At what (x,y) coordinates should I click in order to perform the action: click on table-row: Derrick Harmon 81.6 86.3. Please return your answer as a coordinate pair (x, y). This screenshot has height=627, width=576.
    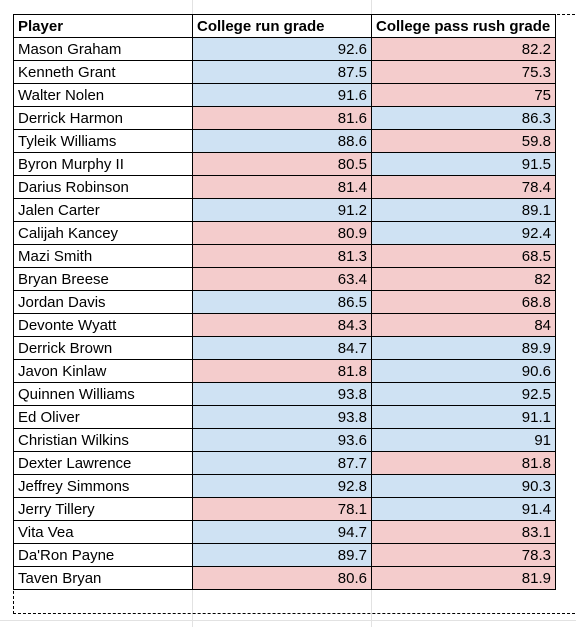
    Looking at the image, I should click on (284, 118).